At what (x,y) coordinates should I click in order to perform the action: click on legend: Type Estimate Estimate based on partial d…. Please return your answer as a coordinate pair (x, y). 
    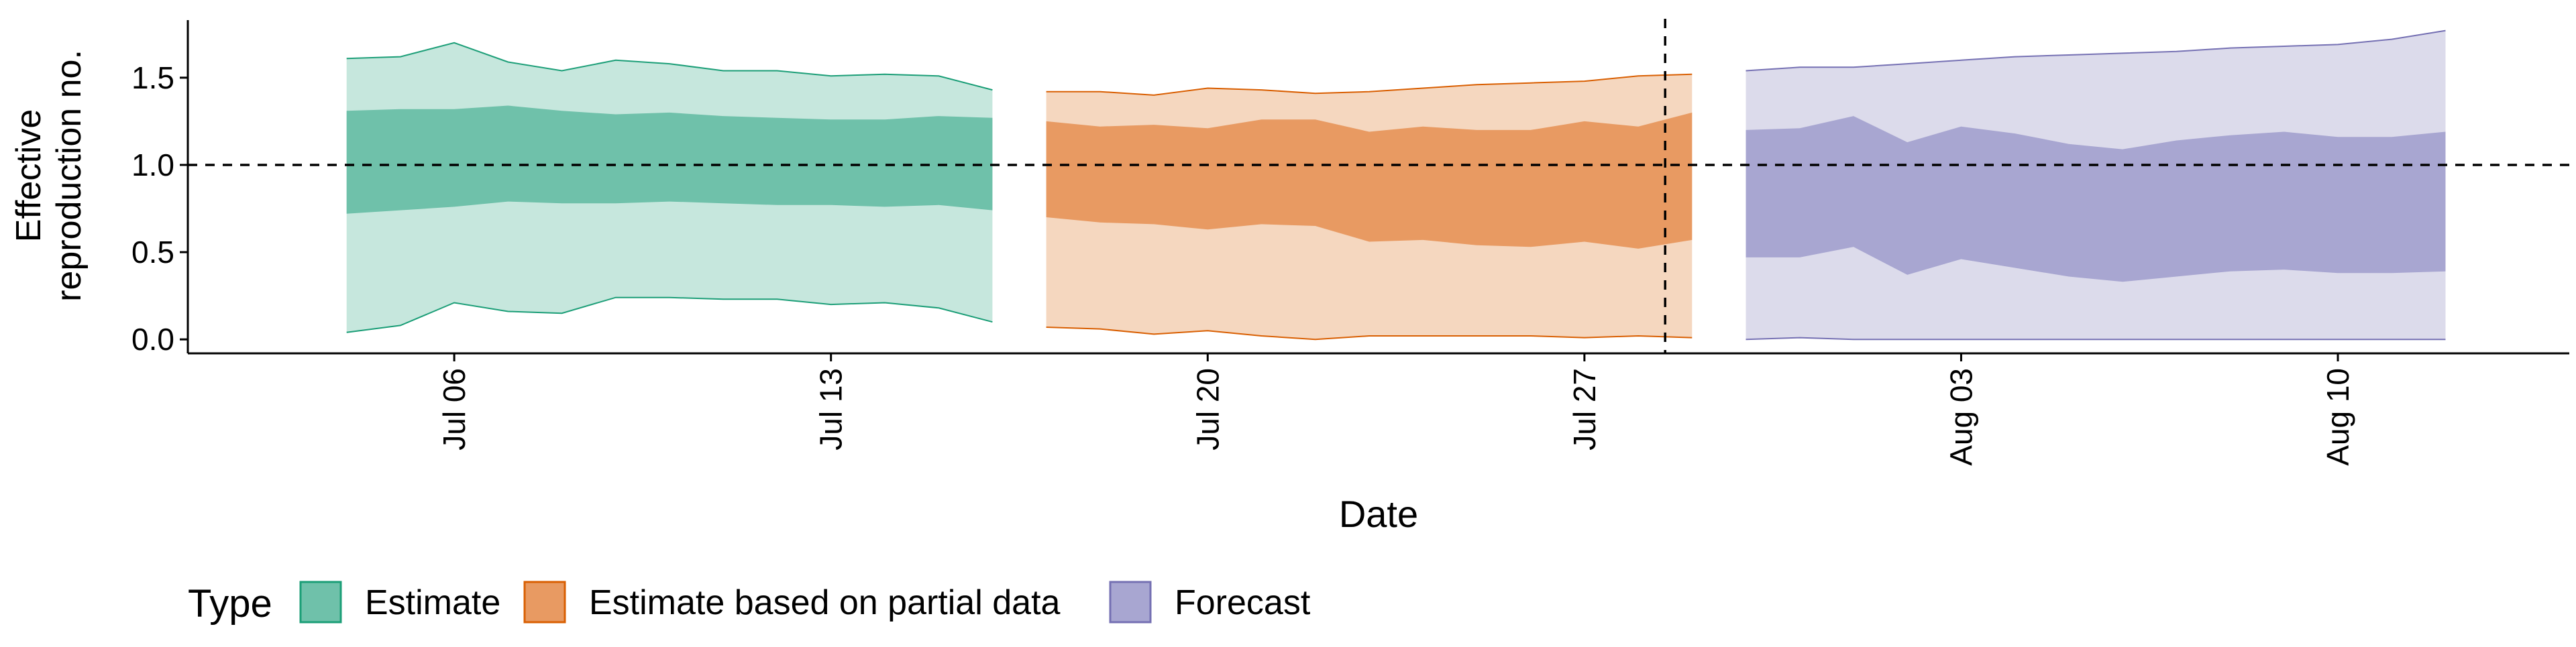
    Looking at the image, I should click on (749, 603).